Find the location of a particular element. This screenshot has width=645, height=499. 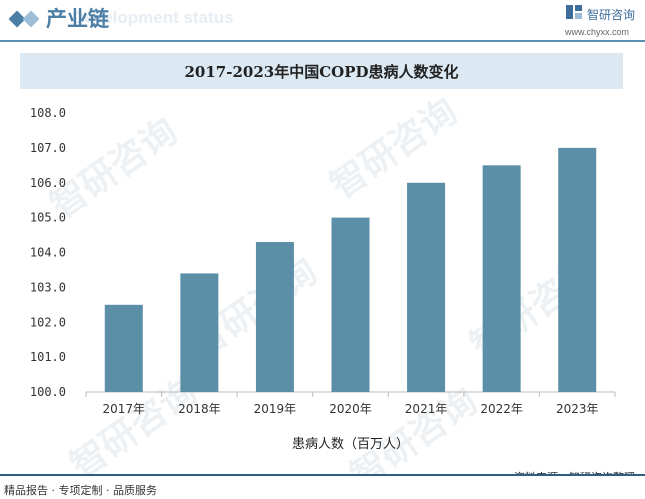

header-background-text: Development status is located at coordinates (153, 17).